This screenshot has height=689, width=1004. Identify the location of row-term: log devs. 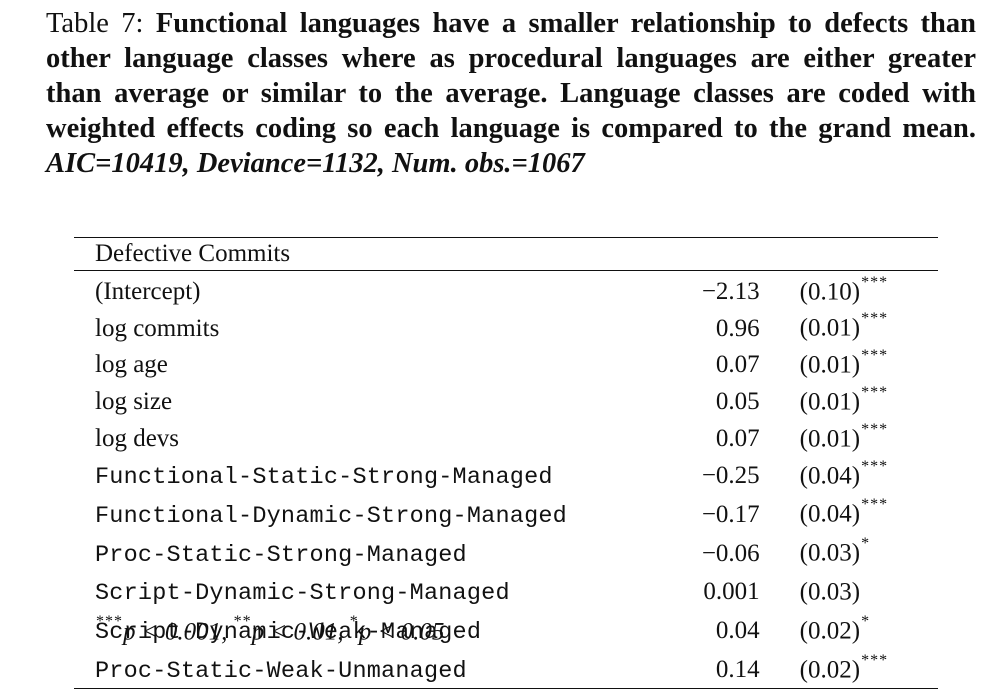
(137, 439).